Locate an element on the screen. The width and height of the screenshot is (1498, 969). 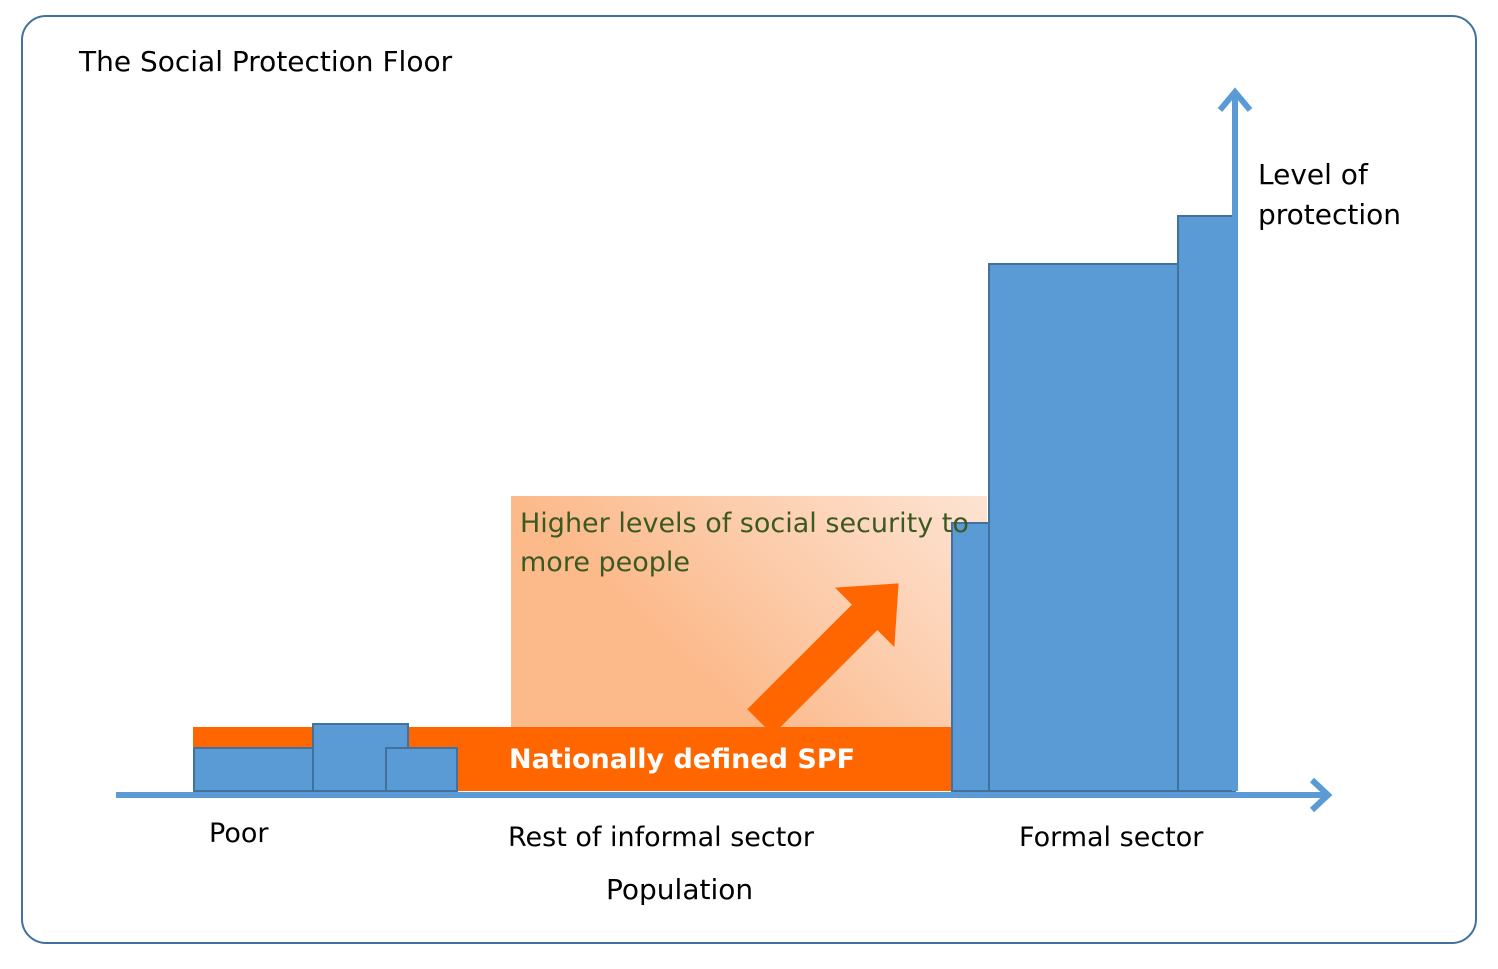
spf-band-poor is located at coordinates (253, 738).